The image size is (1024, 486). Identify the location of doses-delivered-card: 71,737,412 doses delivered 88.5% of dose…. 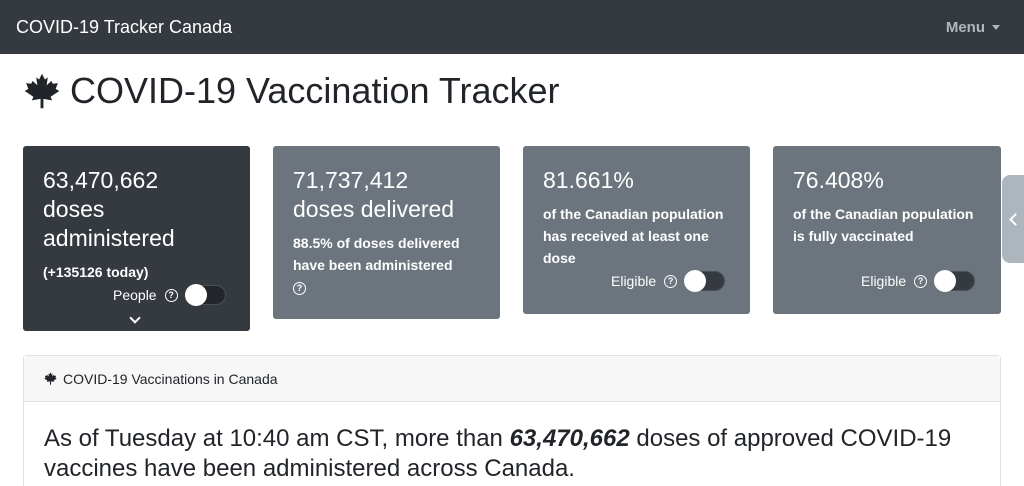
(386, 232).